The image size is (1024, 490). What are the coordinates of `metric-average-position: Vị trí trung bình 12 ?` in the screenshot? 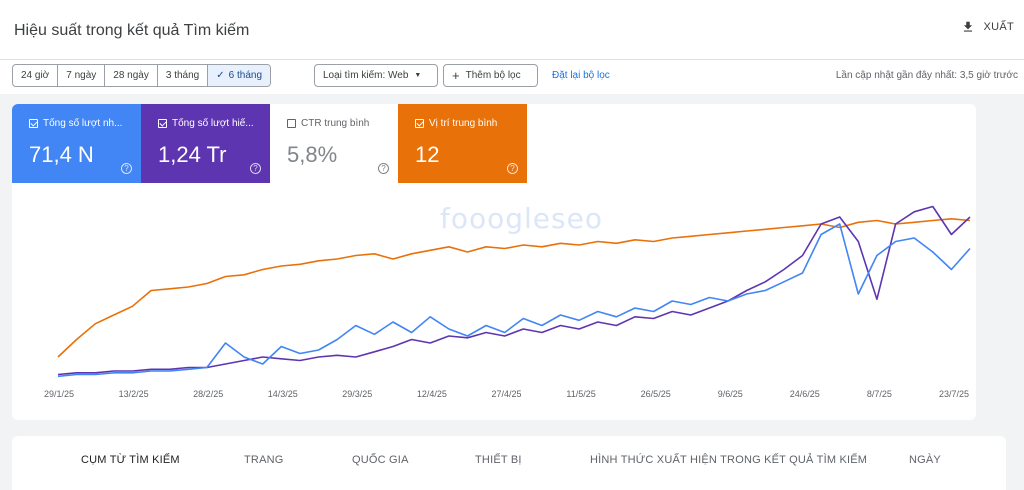 It's located at (462, 143).